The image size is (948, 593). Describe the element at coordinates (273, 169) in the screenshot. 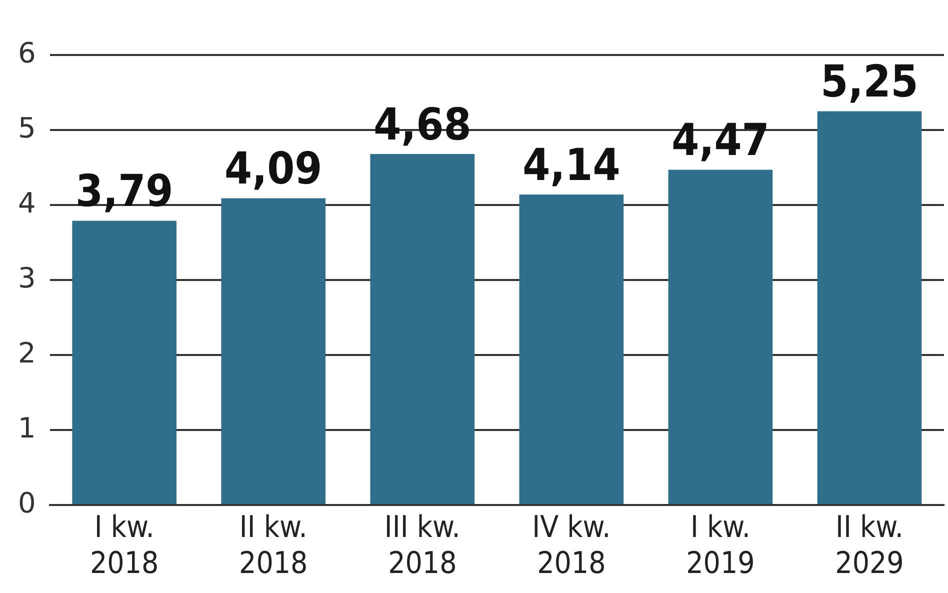

I see `data-label: 4,09` at that location.